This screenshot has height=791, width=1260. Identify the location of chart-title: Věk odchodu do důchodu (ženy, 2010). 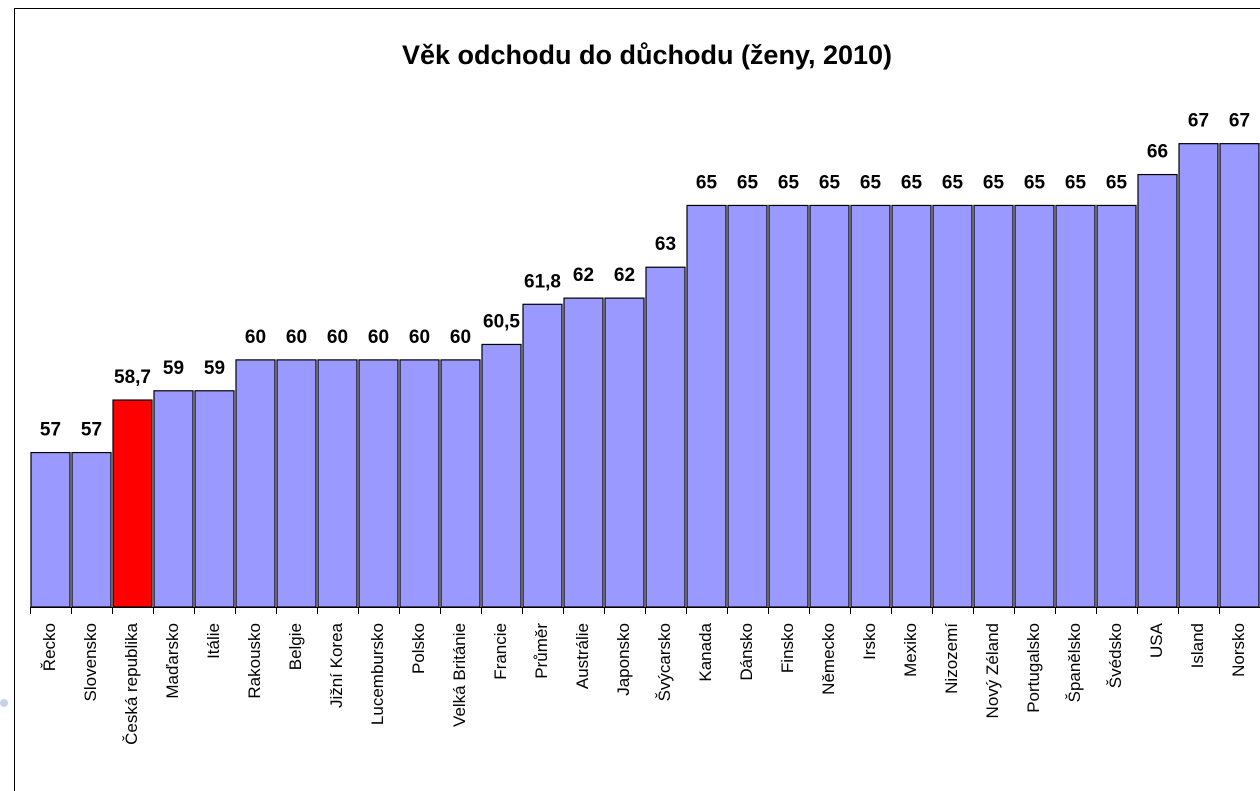
(647, 55).